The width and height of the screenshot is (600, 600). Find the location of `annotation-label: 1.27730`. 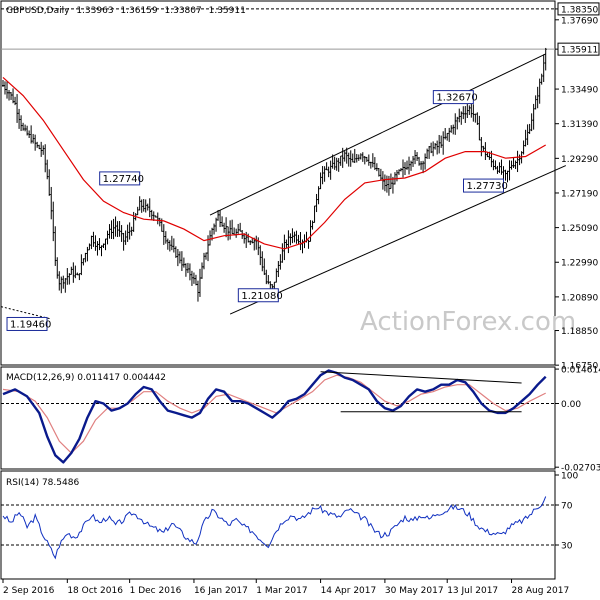

annotation-label: 1.27730 is located at coordinates (487, 186).